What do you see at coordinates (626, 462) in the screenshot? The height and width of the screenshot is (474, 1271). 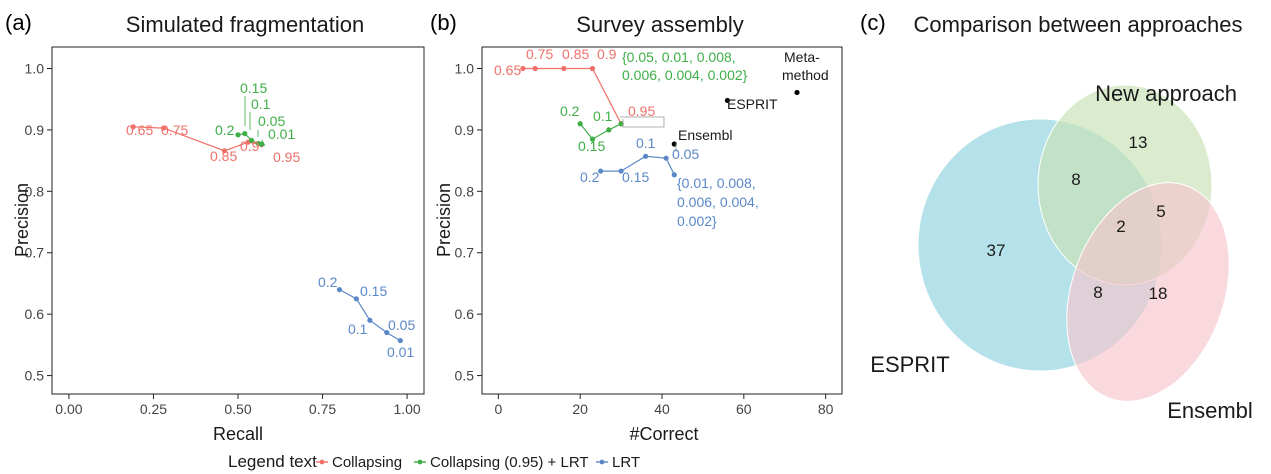 I see `legend-label-lrt: LRT` at bounding box center [626, 462].